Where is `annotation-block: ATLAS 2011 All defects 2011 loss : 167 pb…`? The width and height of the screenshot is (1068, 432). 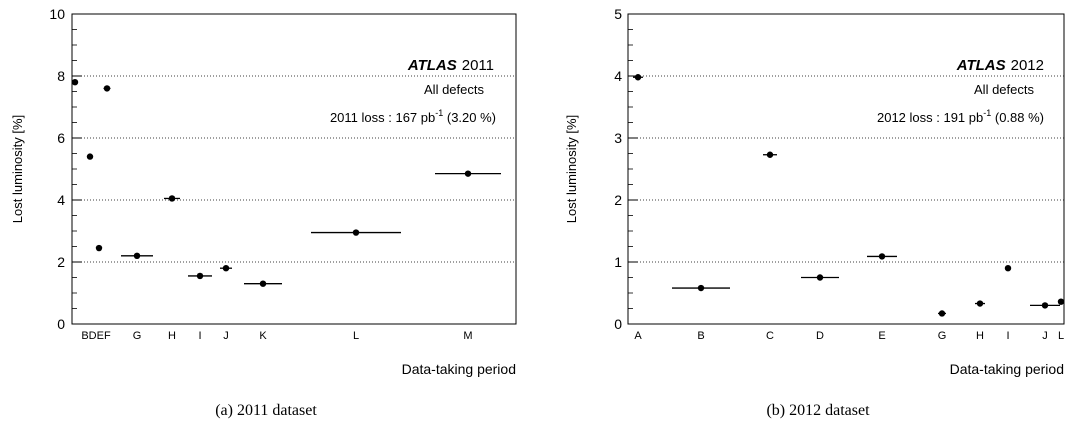 annotation-block: ATLAS 2011 All defects 2011 loss : 167 pb… is located at coordinates (413, 91).